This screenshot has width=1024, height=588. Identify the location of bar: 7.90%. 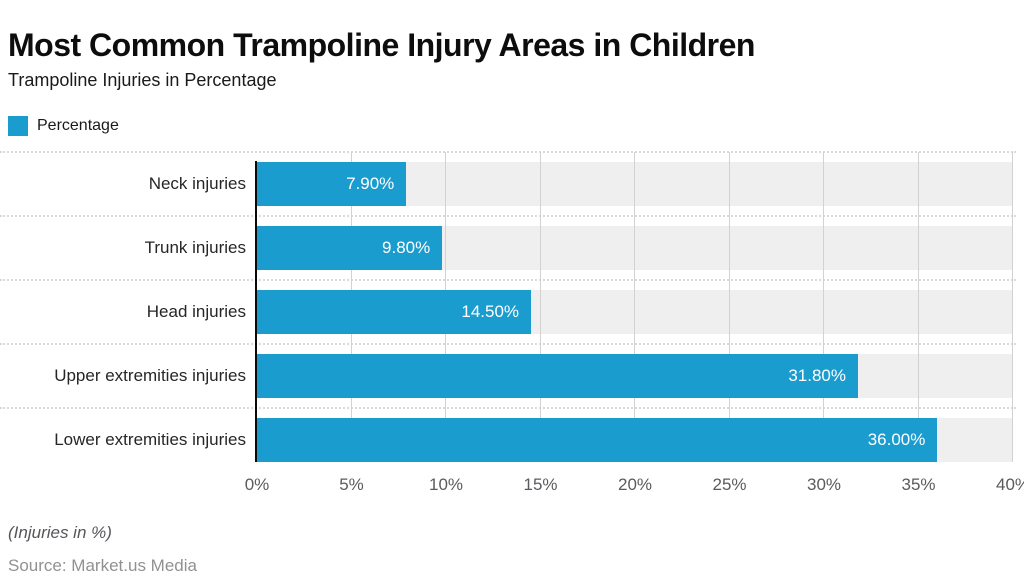
(332, 184).